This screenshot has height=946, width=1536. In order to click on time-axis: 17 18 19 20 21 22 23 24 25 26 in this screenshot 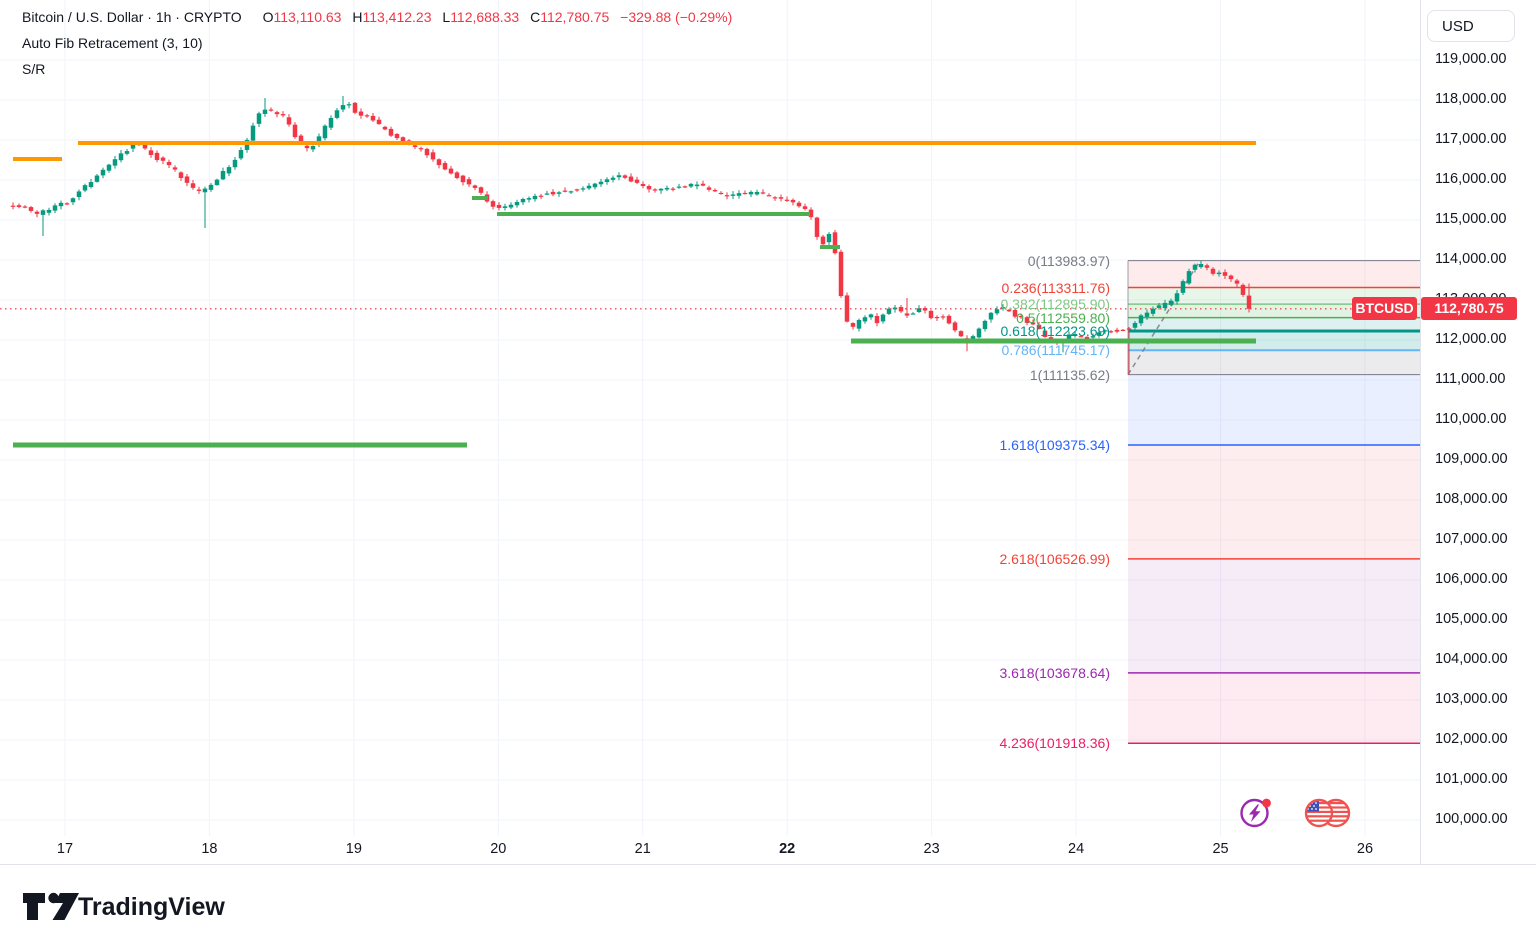, I will do `click(710, 851)`.